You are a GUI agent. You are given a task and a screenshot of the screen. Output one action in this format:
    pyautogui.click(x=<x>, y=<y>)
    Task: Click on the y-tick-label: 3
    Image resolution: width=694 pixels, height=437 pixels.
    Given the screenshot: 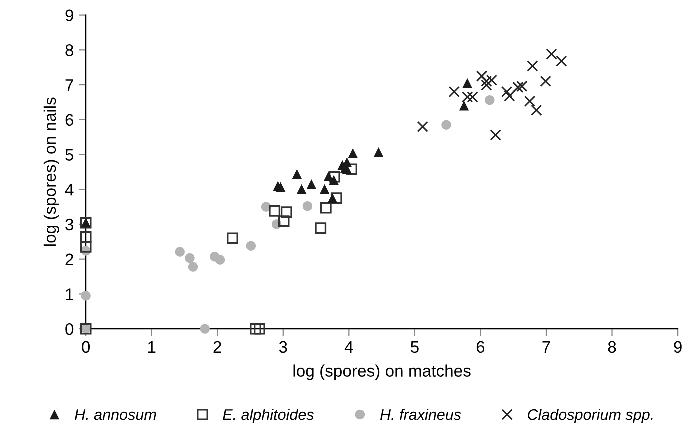 What is the action you would take?
    pyautogui.click(x=70, y=224)
    